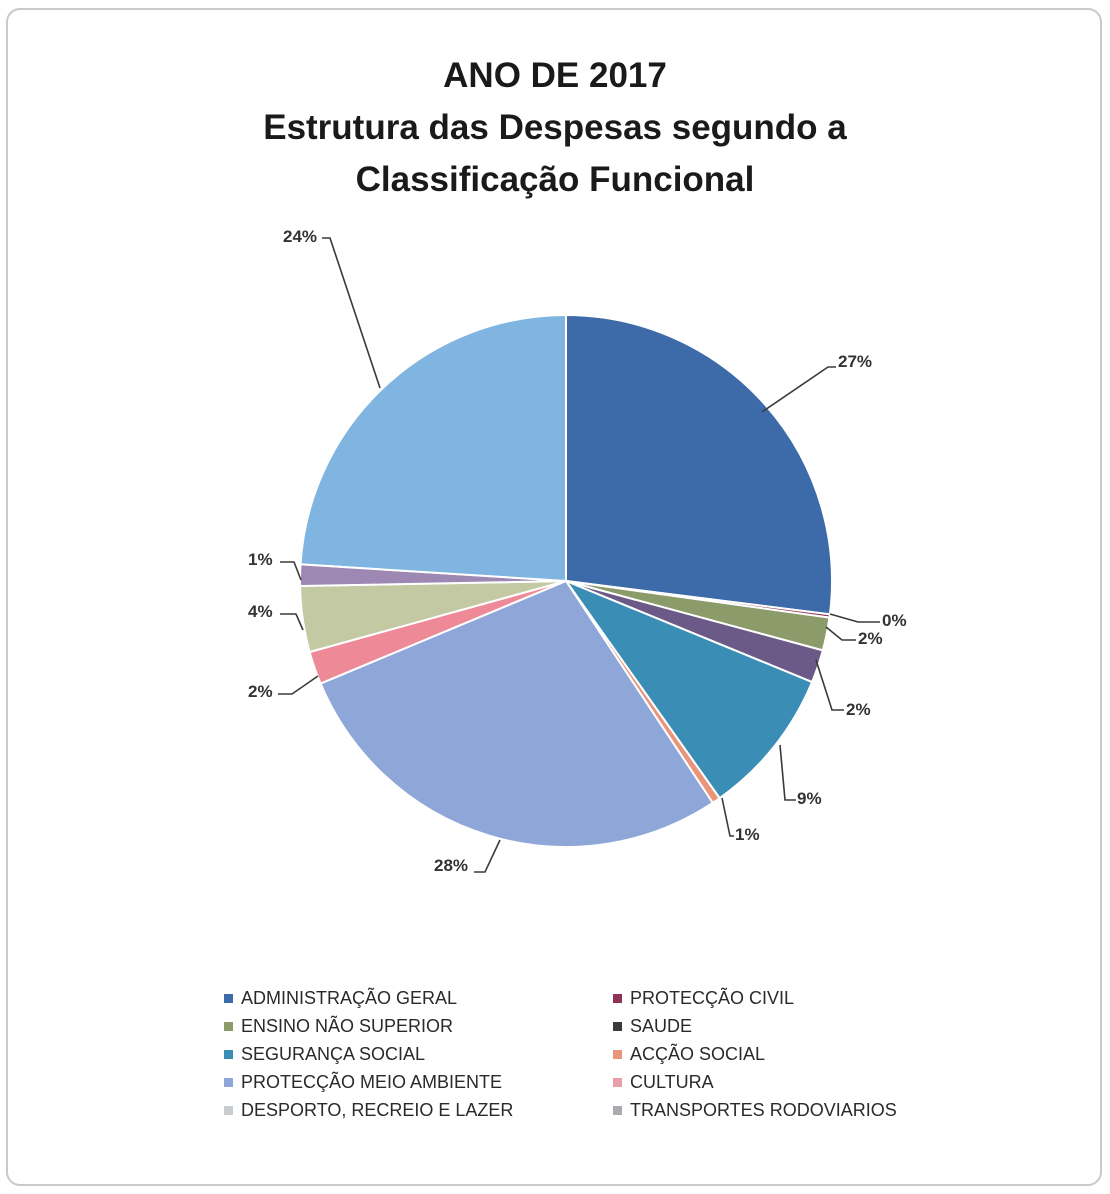  I want to click on data-label-10: 1%, so click(260, 559).